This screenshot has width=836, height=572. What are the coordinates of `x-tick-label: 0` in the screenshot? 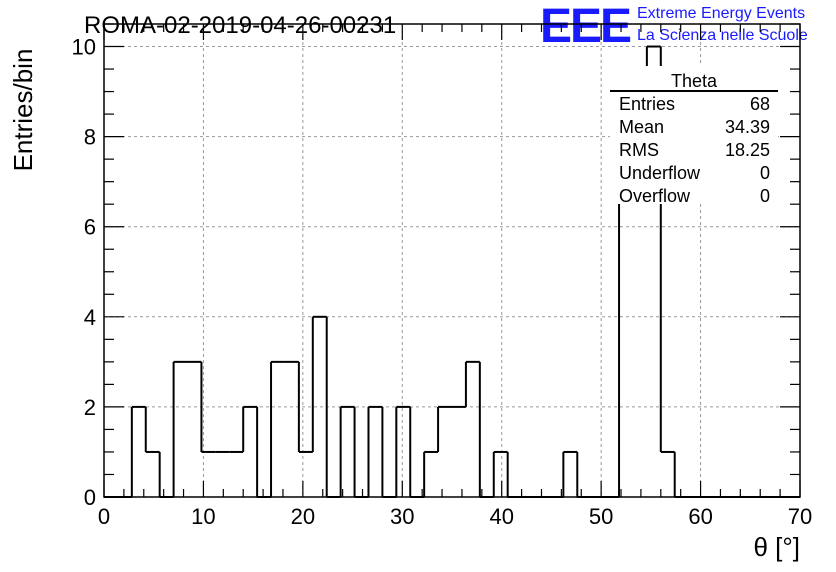 It's located at (104, 516).